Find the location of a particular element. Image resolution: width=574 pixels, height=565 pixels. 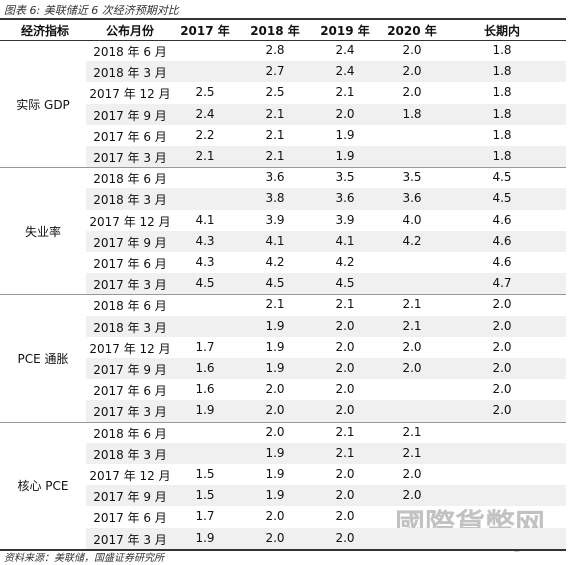

table-cell: 4.0 is located at coordinates (412, 219).